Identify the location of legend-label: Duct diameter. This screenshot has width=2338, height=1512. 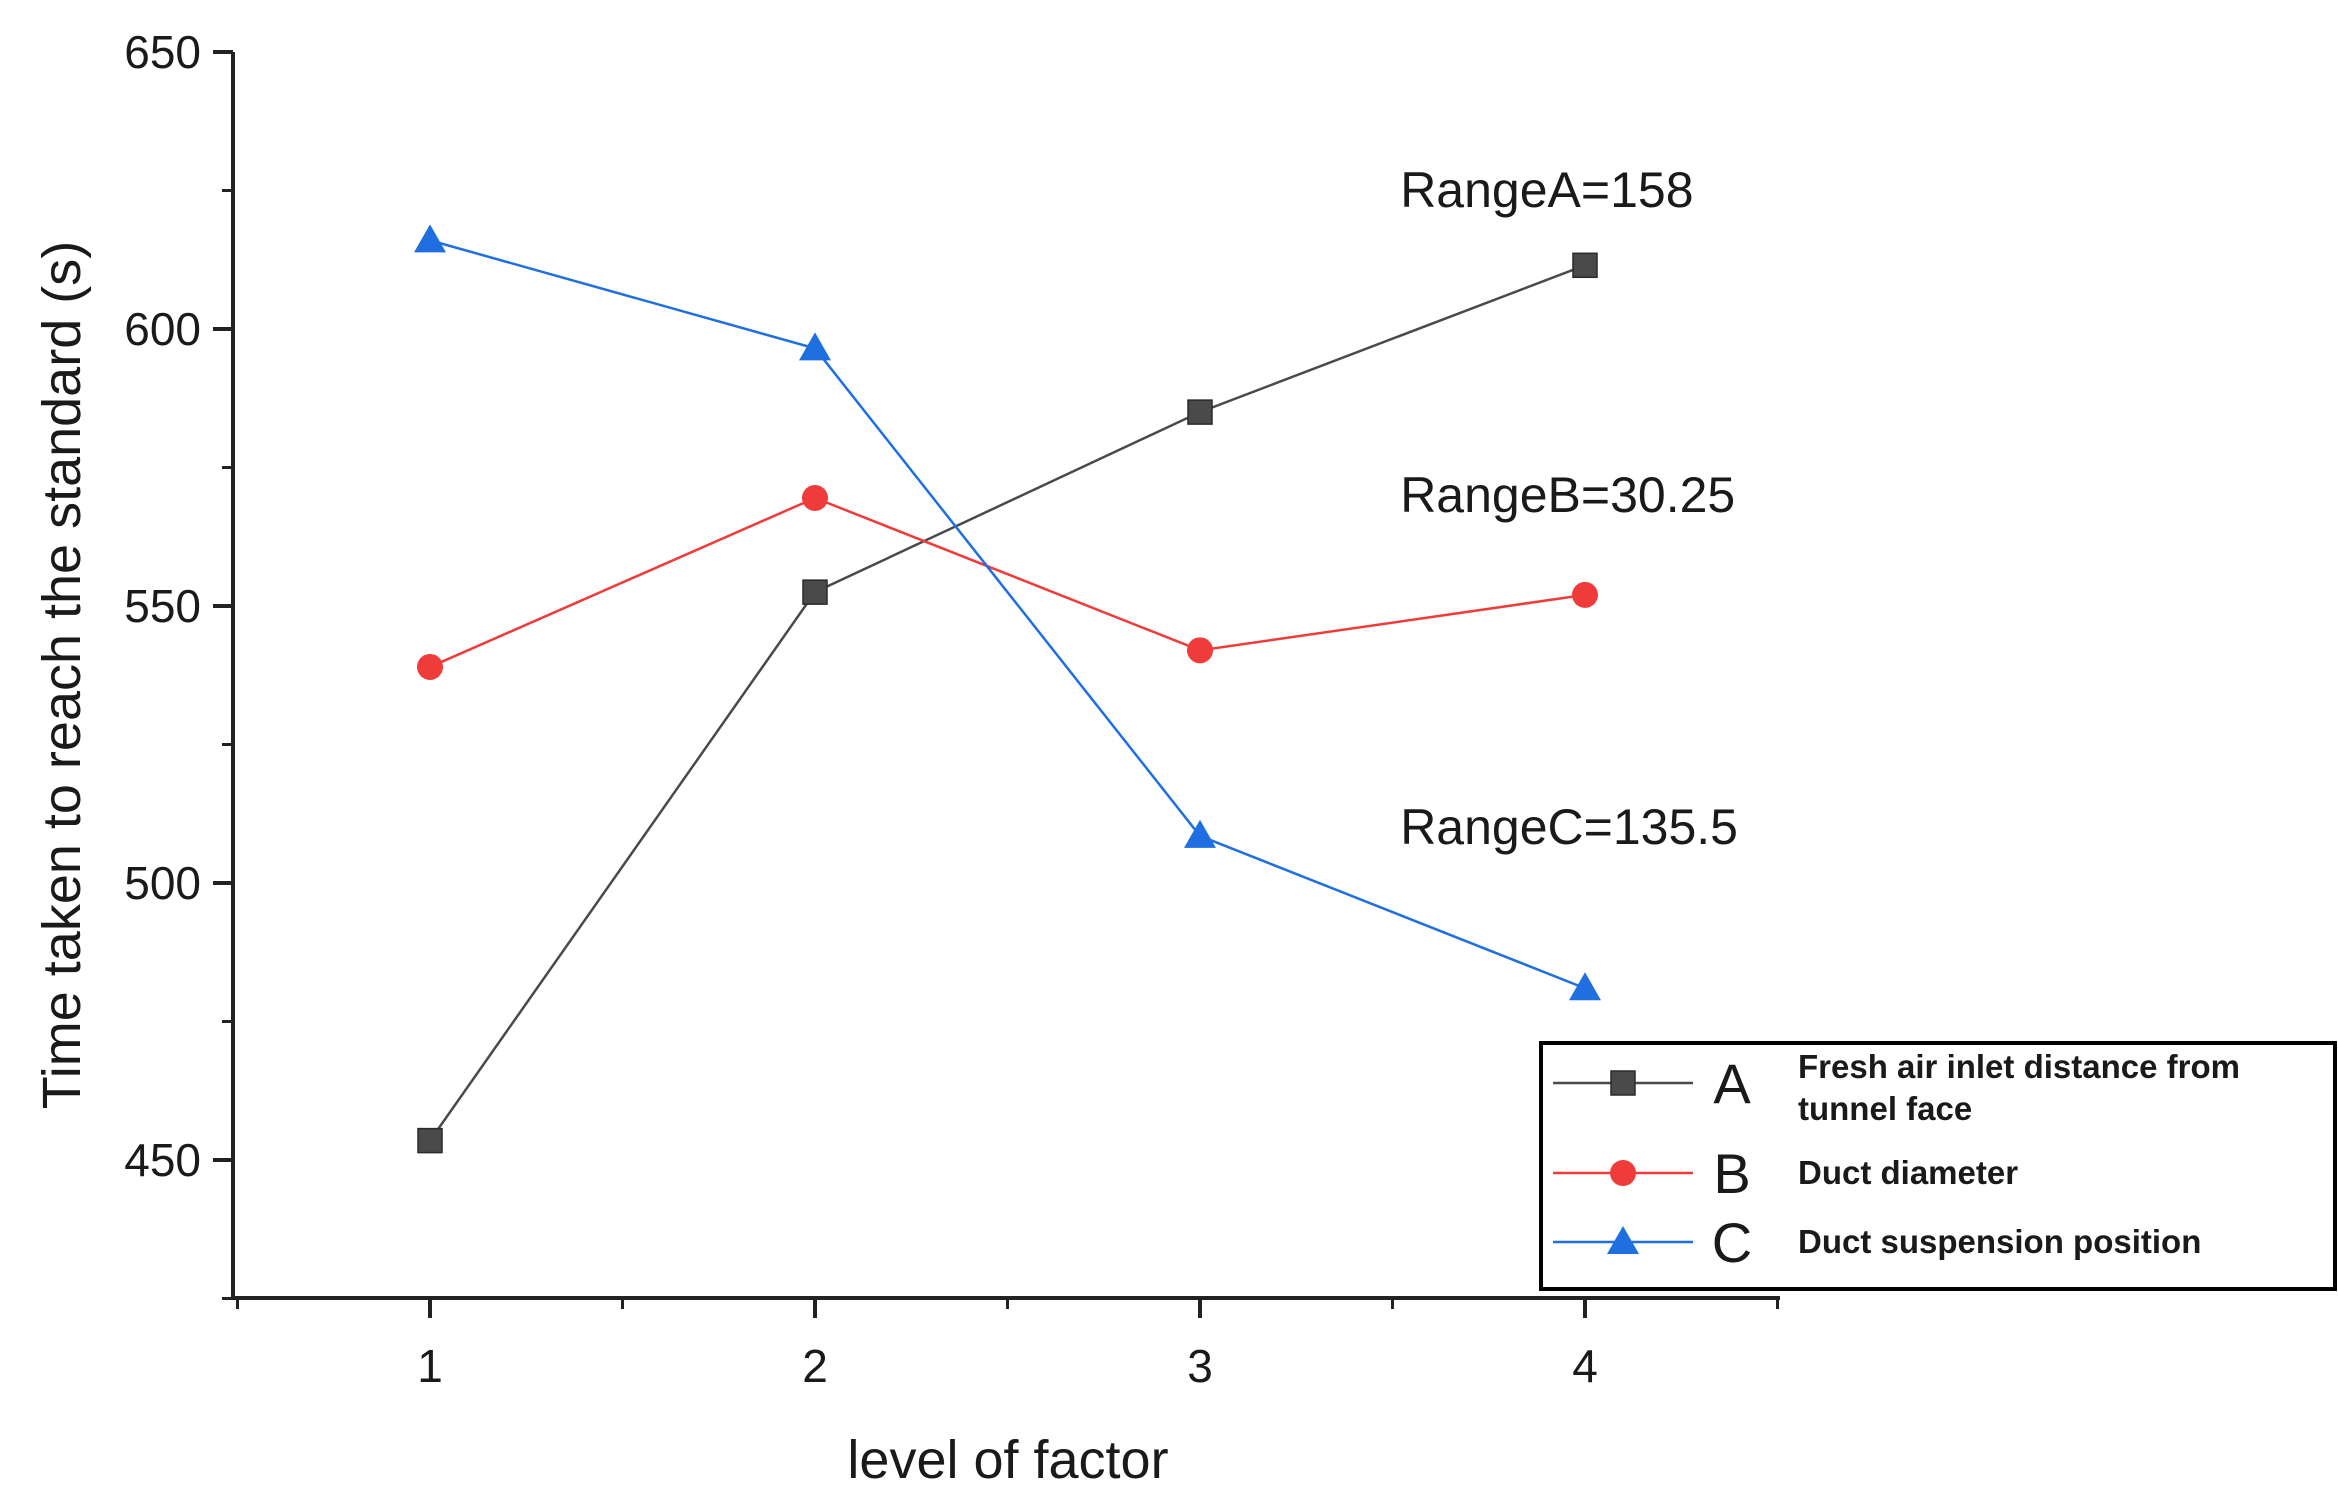
(1908, 1172).